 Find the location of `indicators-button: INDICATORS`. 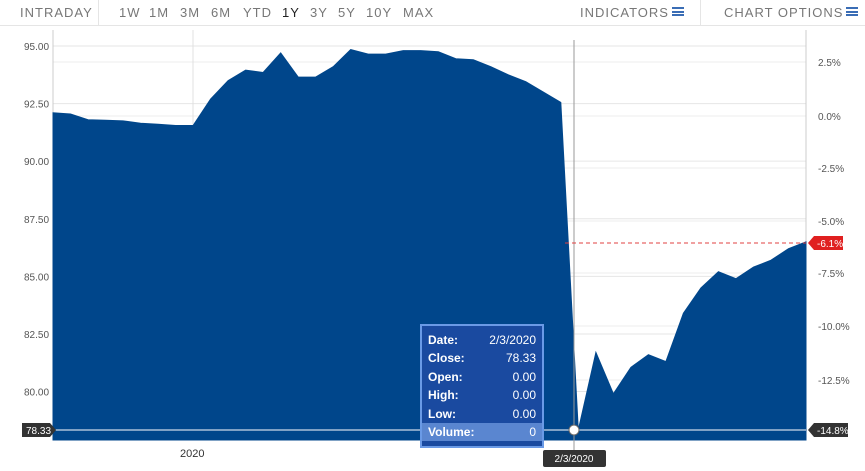

indicators-button: INDICATORS is located at coordinates (632, 12).